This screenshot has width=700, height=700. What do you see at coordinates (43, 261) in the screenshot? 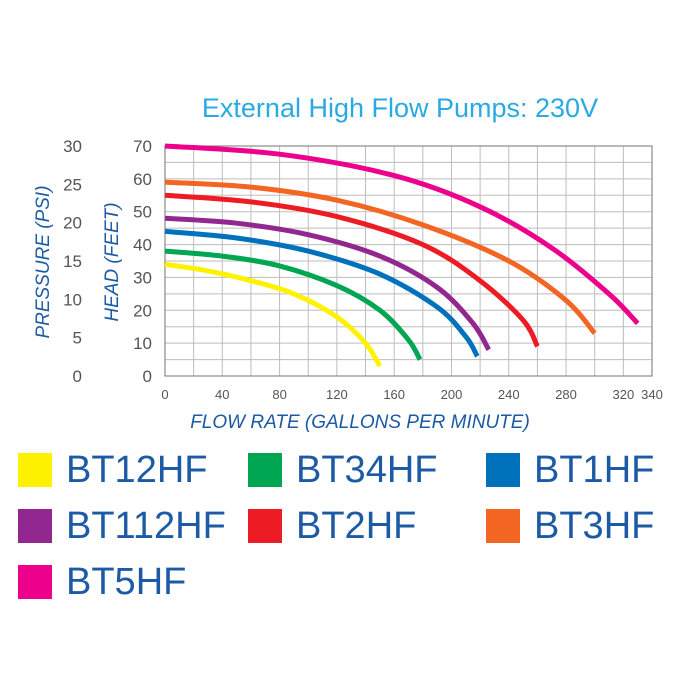
I see `pressure-axis-label: PRESSURE (PSI)` at bounding box center [43, 261].